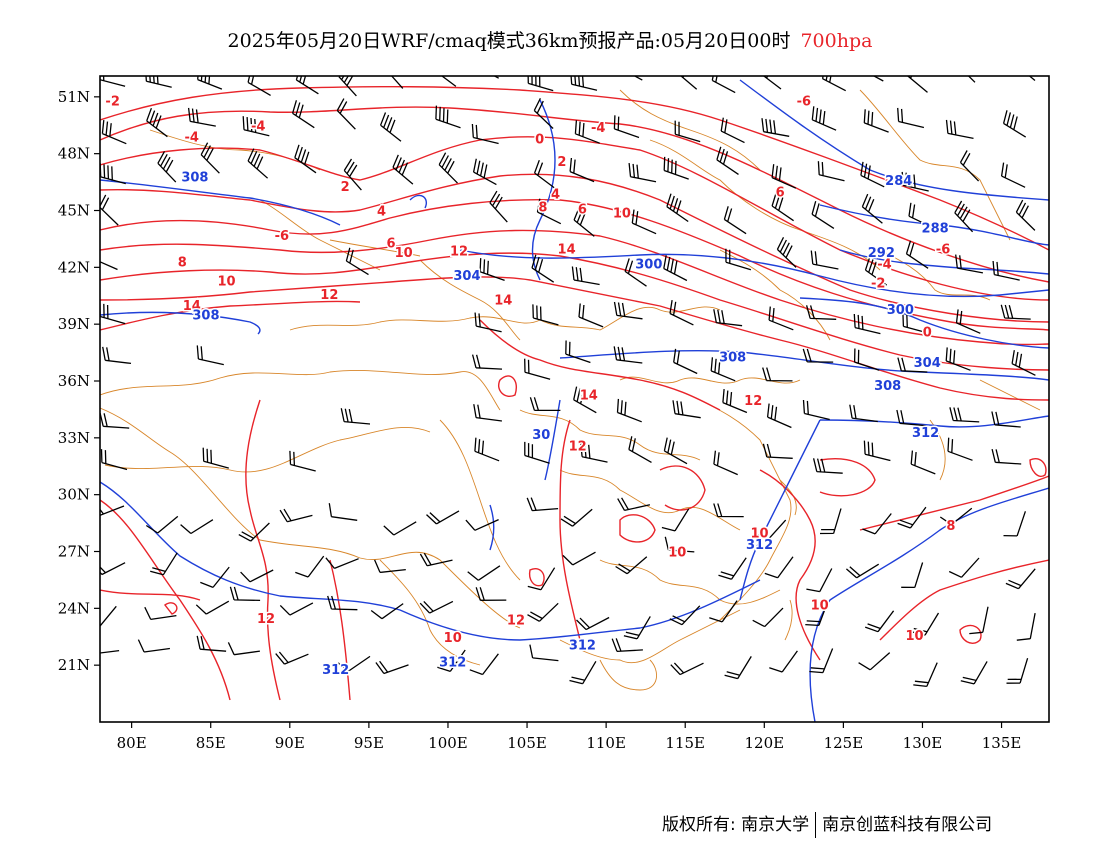 This screenshot has height=850, width=1100. Describe the element at coordinates (381, 212) in the screenshot. I see `temperature-label: 4` at that location.